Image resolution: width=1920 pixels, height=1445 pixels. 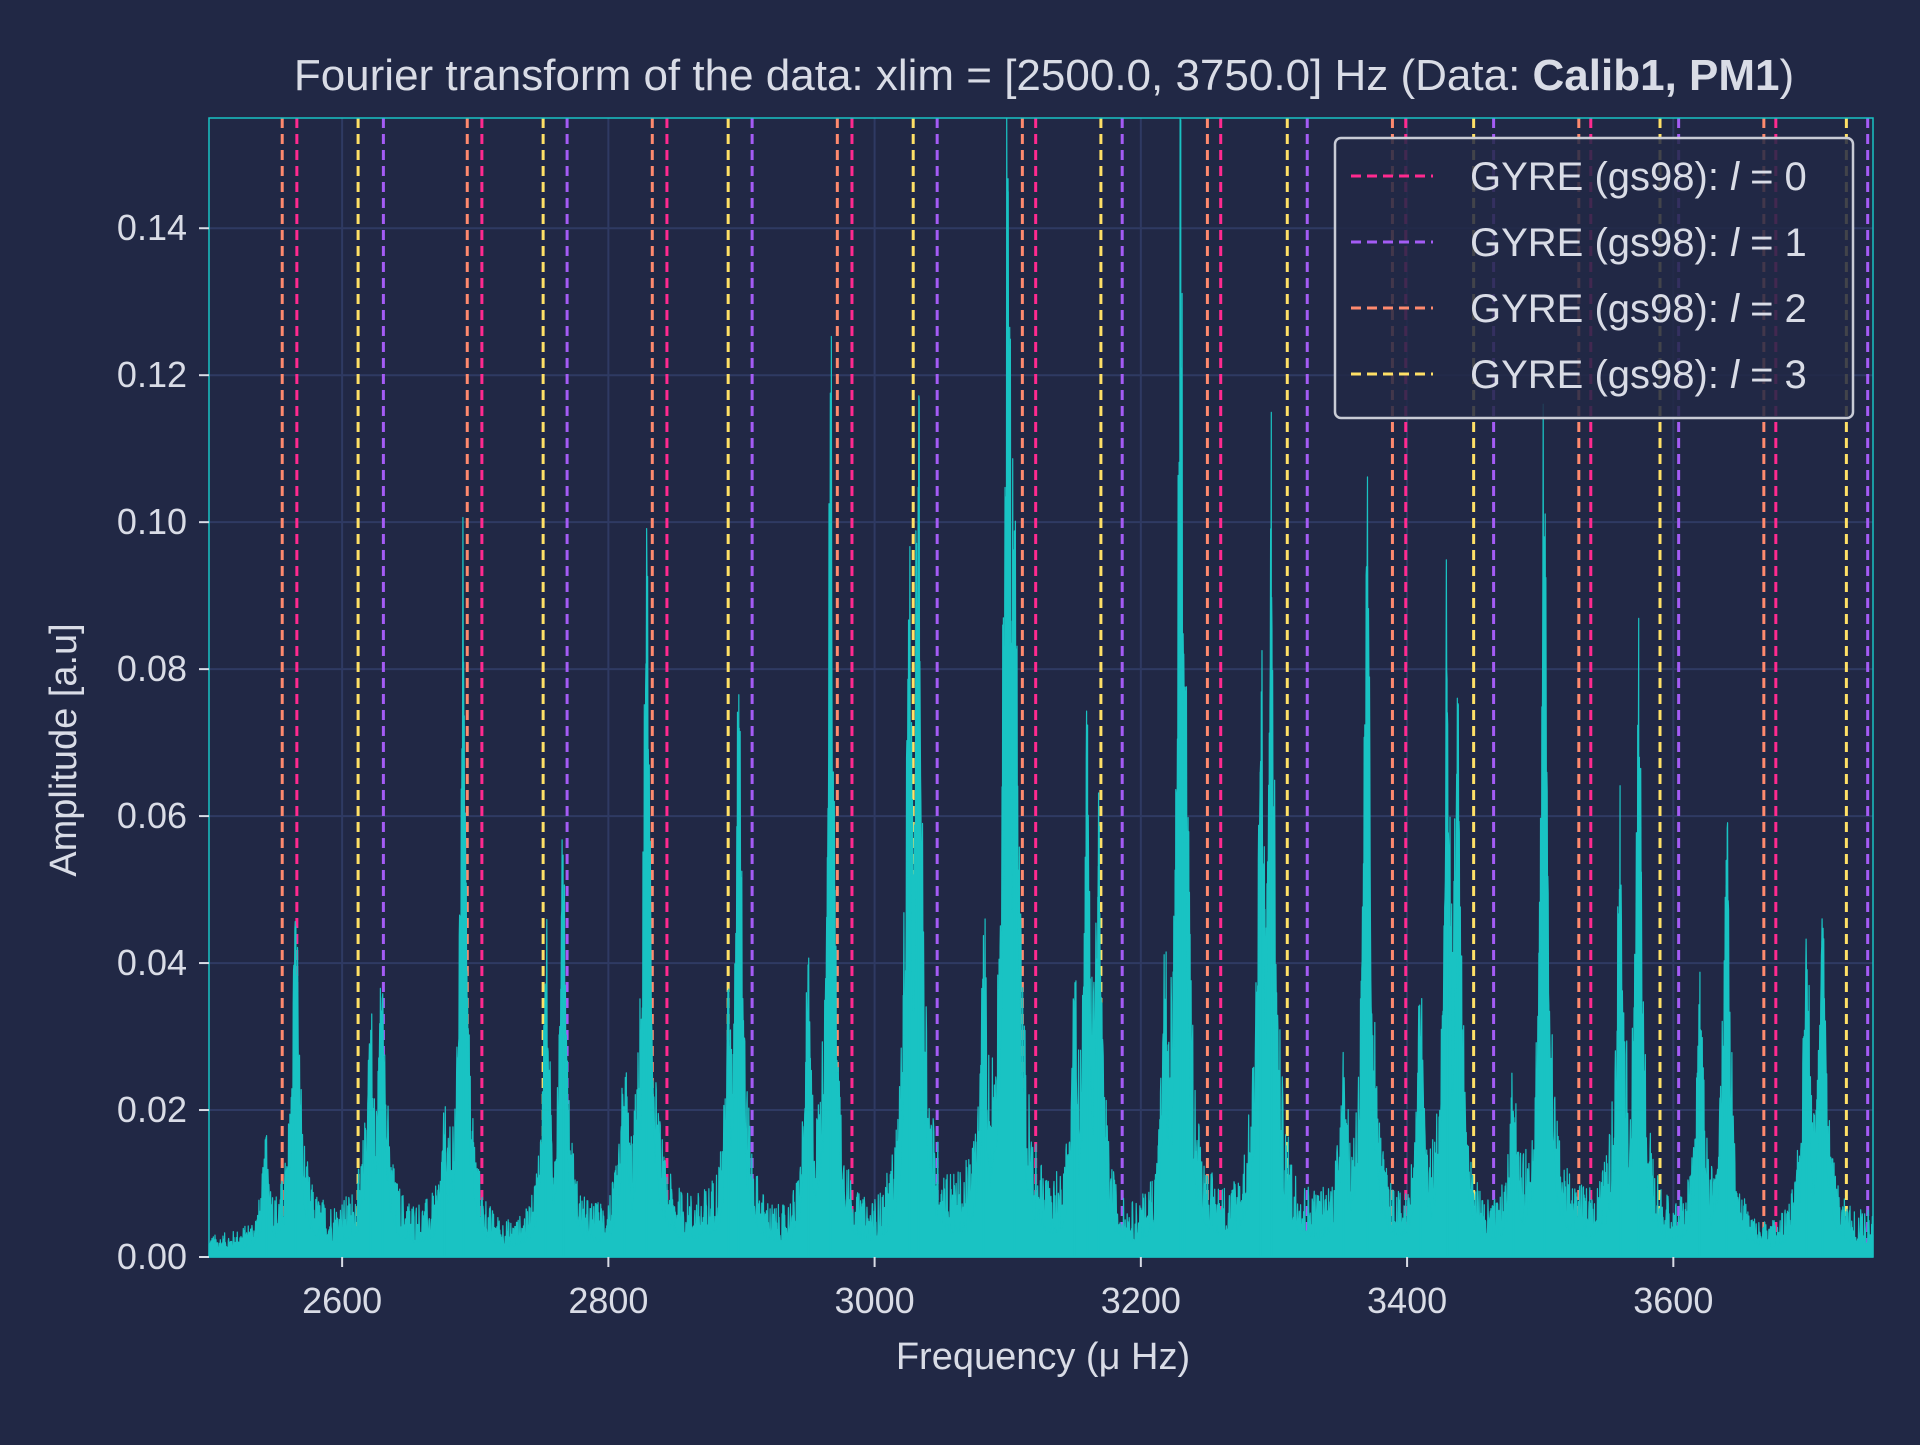 I want to click on legend-box, so click(x=1594, y=278).